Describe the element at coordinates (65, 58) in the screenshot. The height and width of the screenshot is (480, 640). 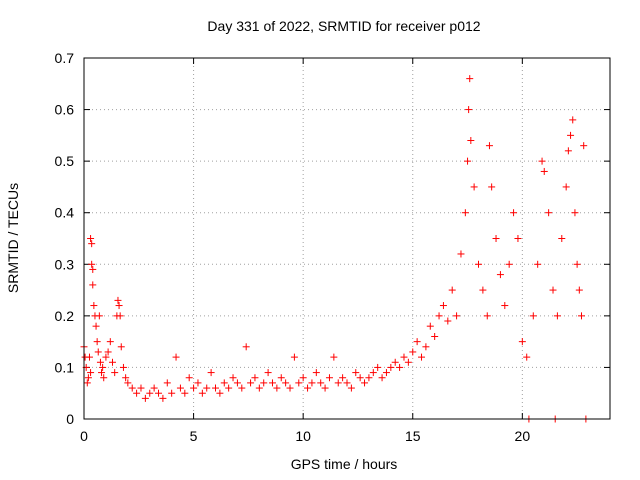
I see `y-tick-label: 0.7` at that location.